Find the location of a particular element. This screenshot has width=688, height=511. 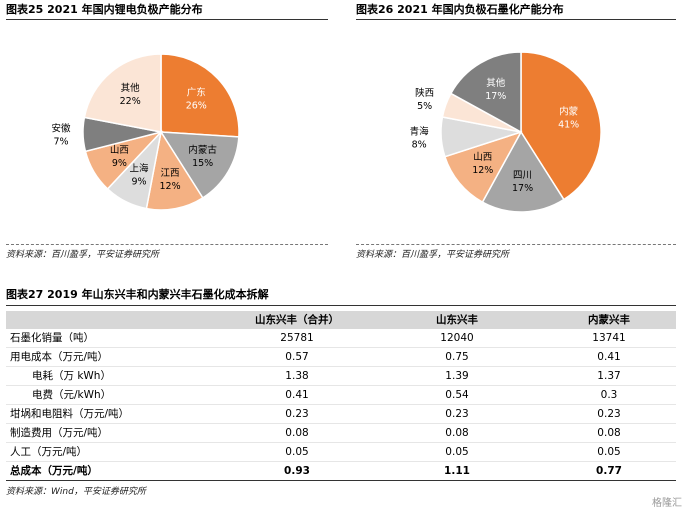

right-pie-slice-0-label: 内蒙 is located at coordinates (568, 112).